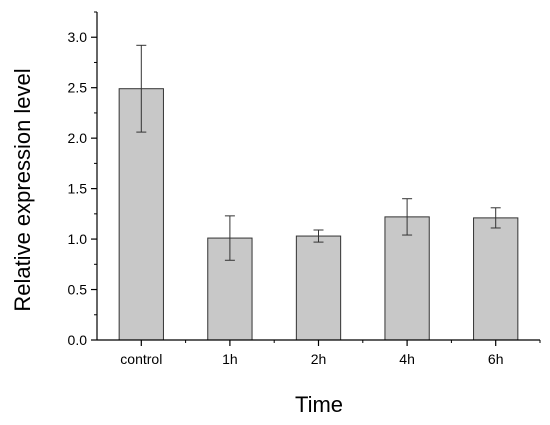 The height and width of the screenshot is (425, 550). What do you see at coordinates (319, 359) in the screenshot?
I see `x-tick-label-2h: 2h` at bounding box center [319, 359].